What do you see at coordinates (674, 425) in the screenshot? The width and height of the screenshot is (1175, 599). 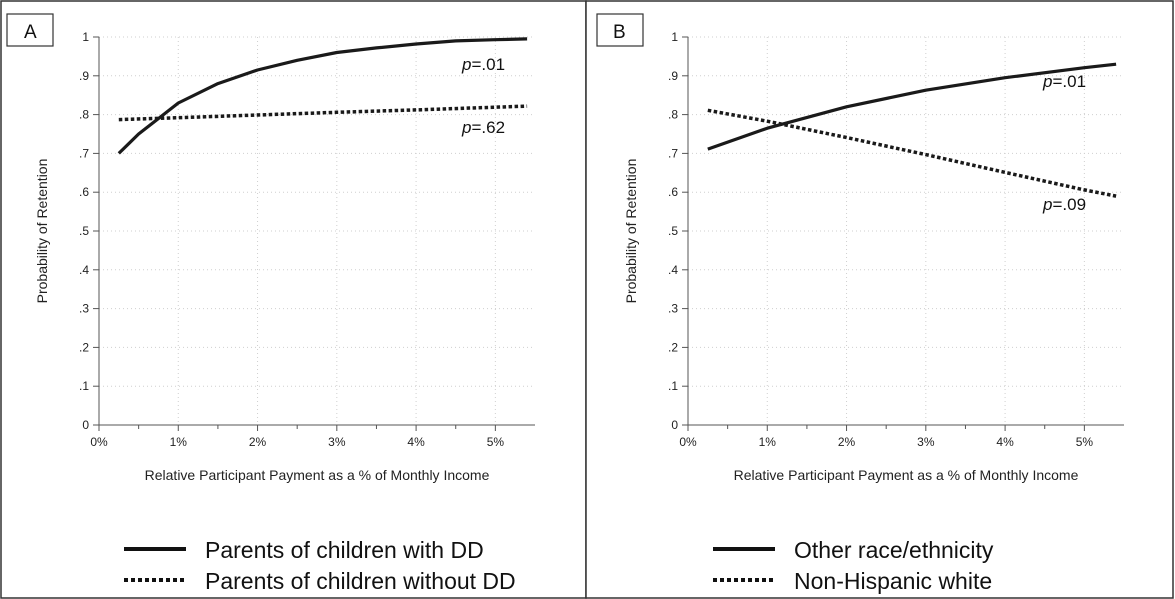 I see `y-tick-label-b-0: 0` at bounding box center [674, 425].